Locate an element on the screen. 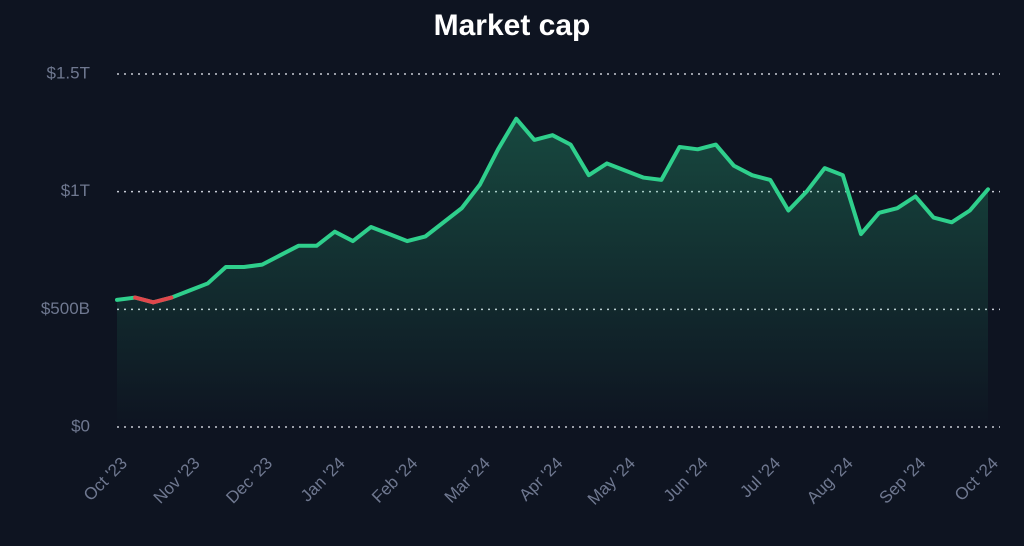 This screenshot has height=546, width=1024. x-tick-label: Apr '24 is located at coordinates (540, 479).